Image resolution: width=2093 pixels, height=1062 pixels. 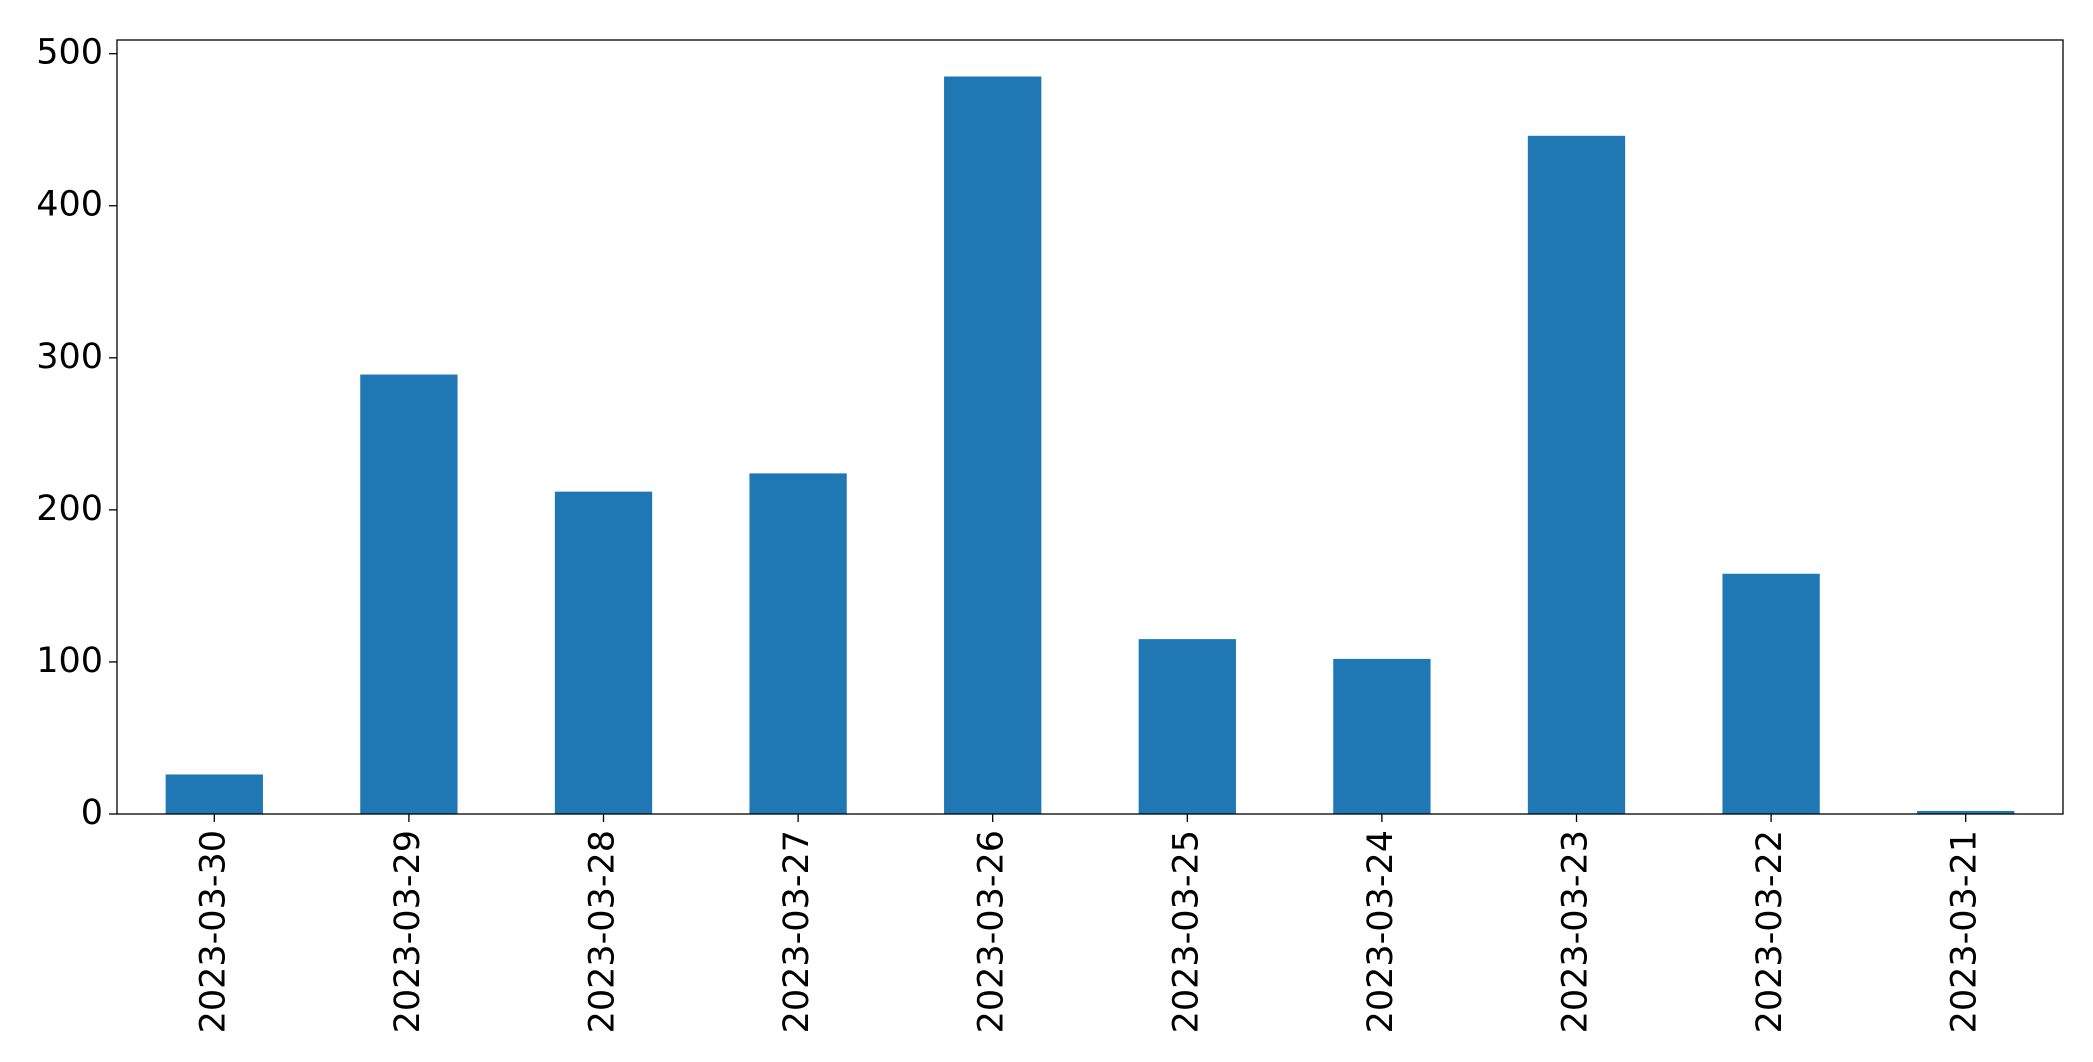 What do you see at coordinates (797, 931) in the screenshot?
I see `x-tick-label: 2023-03-27` at bounding box center [797, 931].